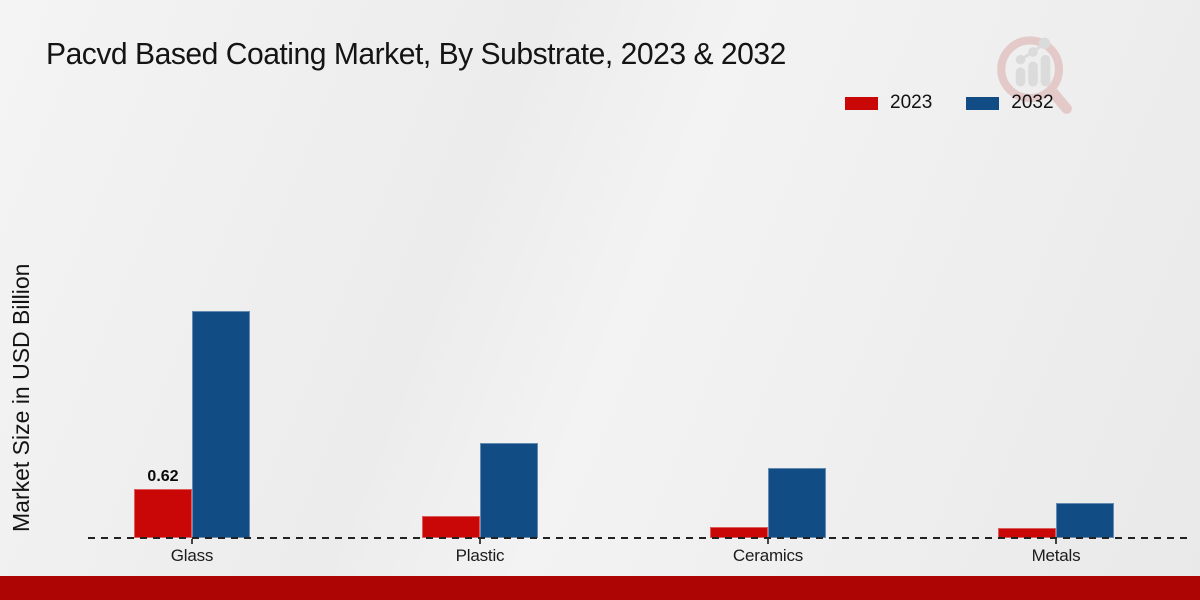 Image resolution: width=1200 pixels, height=600 pixels. What do you see at coordinates (480, 555) in the screenshot?
I see `x-axis-label-plastic: Plastic` at bounding box center [480, 555].